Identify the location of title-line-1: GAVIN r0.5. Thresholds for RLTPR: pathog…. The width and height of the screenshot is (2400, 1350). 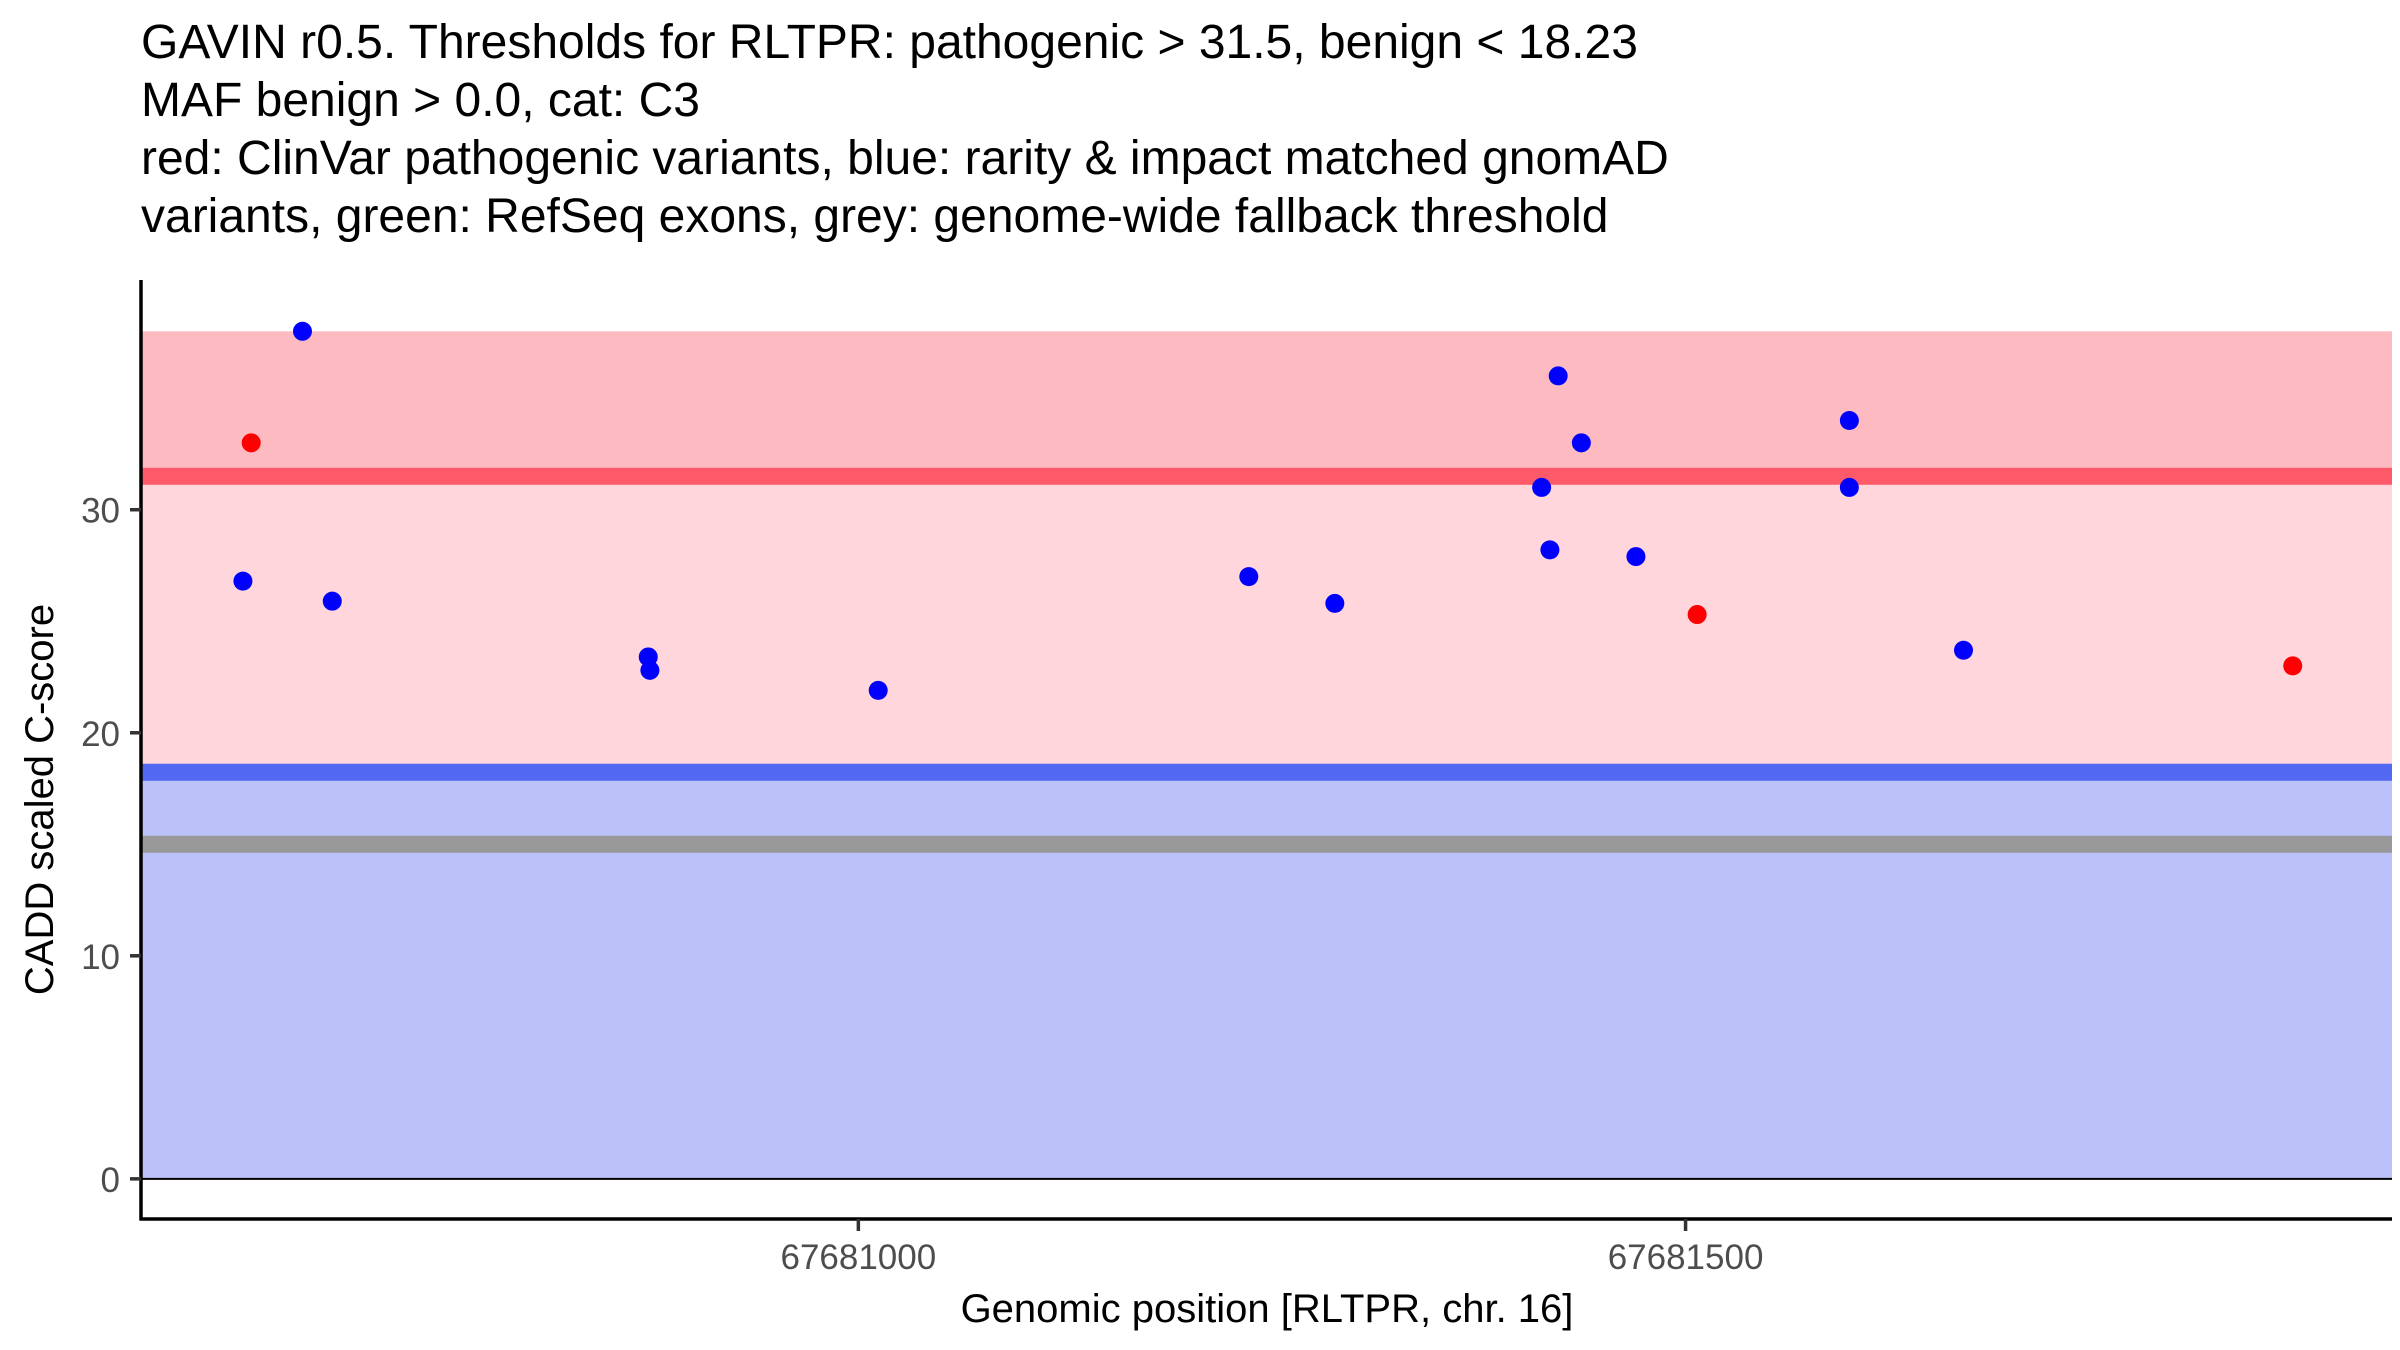
(889, 42).